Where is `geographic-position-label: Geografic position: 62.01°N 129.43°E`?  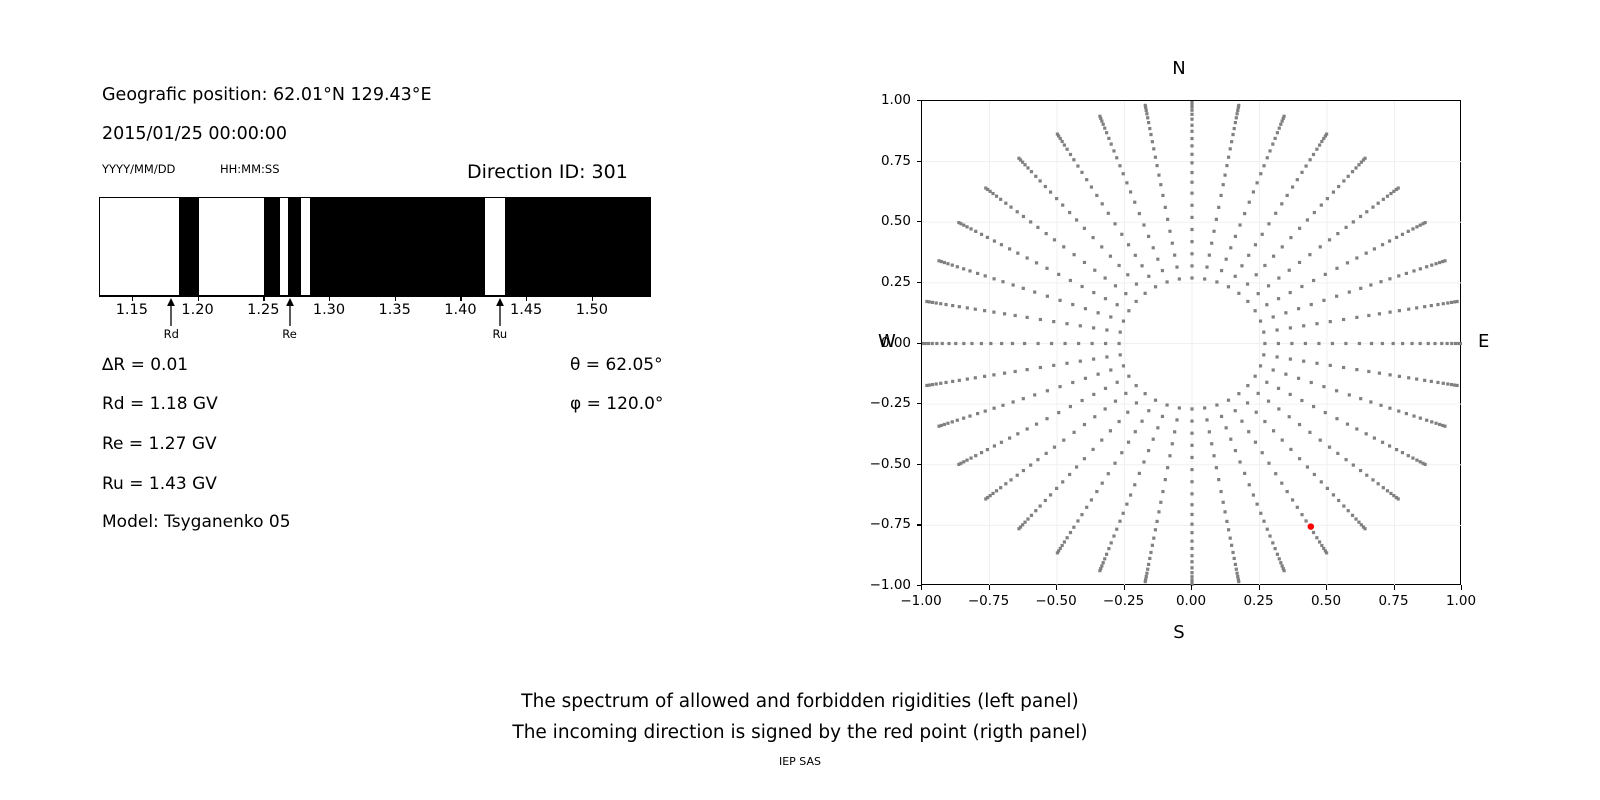
geographic-position-label: Geografic position: 62.01°N 129.43°E is located at coordinates (267, 95).